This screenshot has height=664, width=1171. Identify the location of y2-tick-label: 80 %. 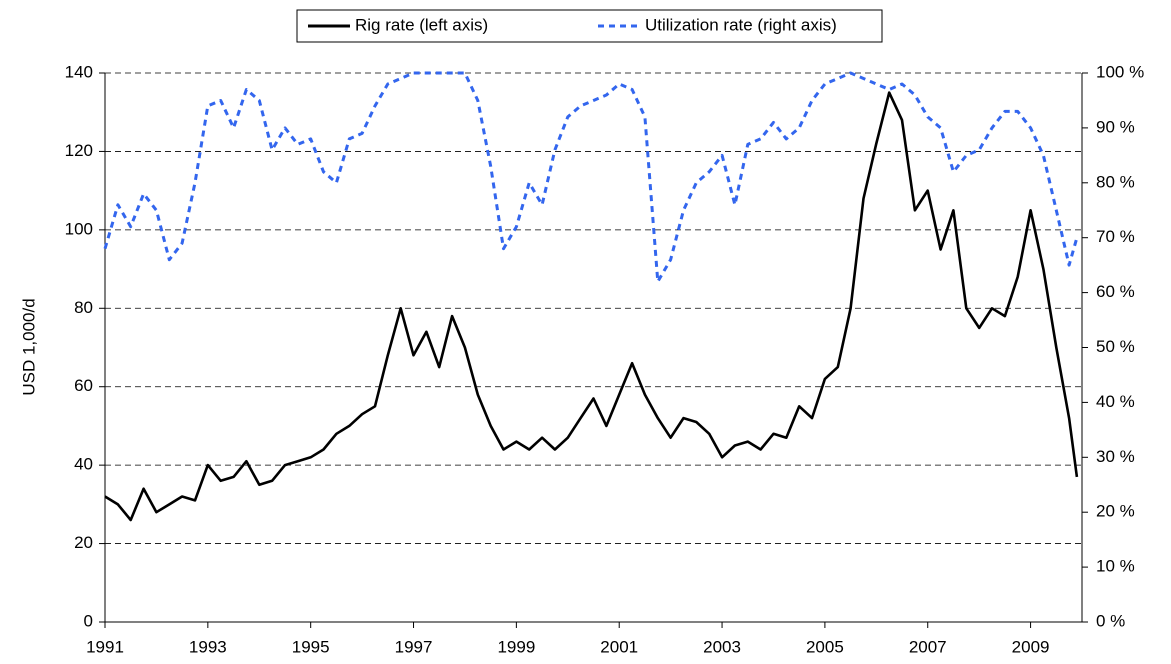
(1115, 181).